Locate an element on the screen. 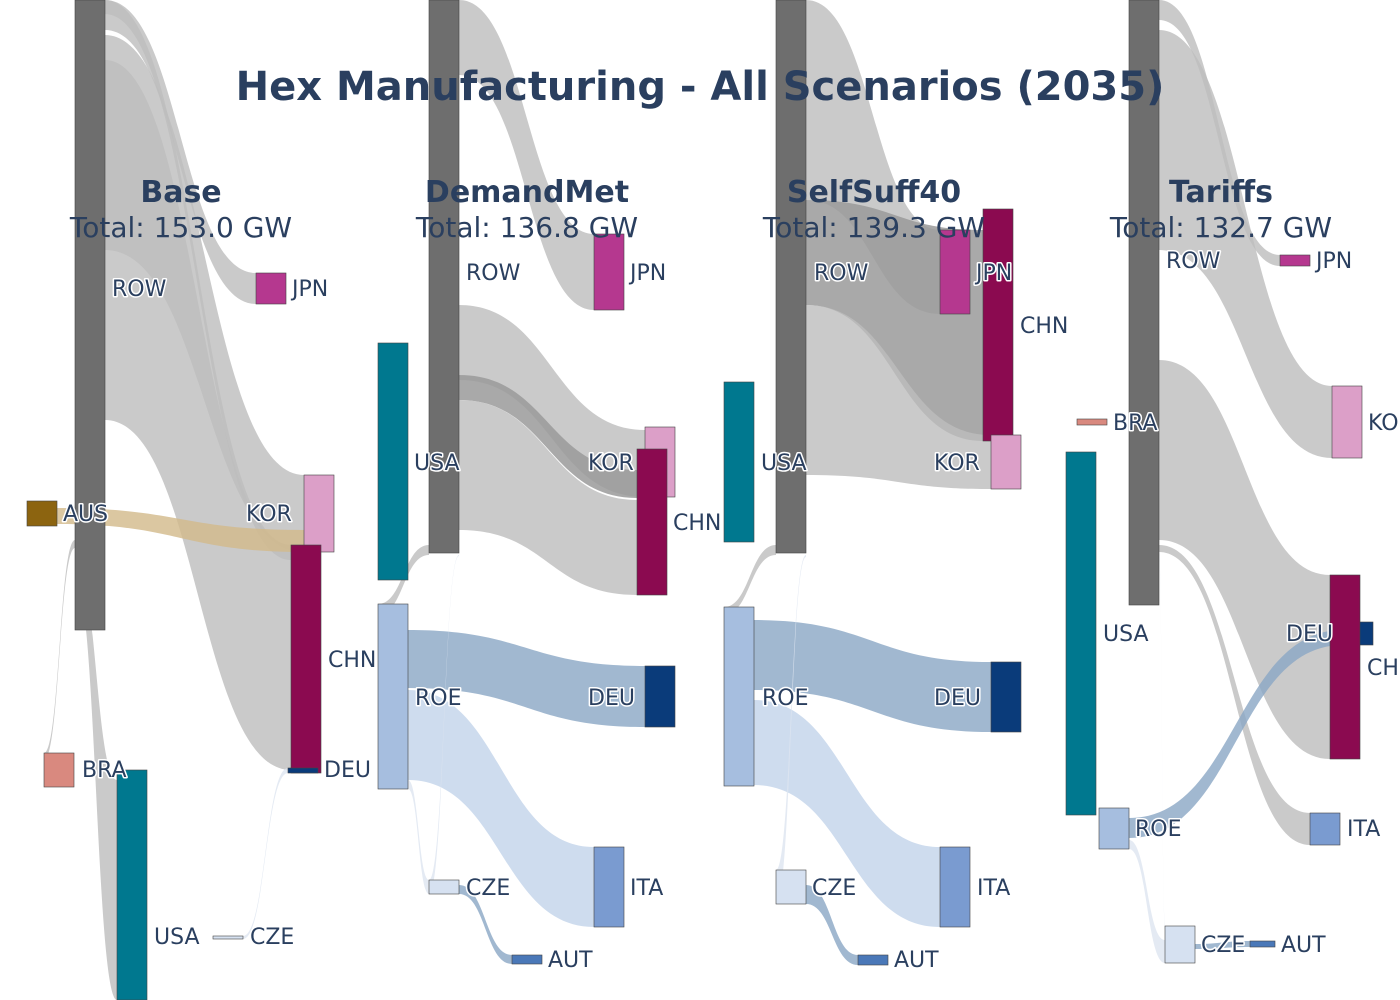  node-selfsuff40-kor is located at coordinates (1006, 462).